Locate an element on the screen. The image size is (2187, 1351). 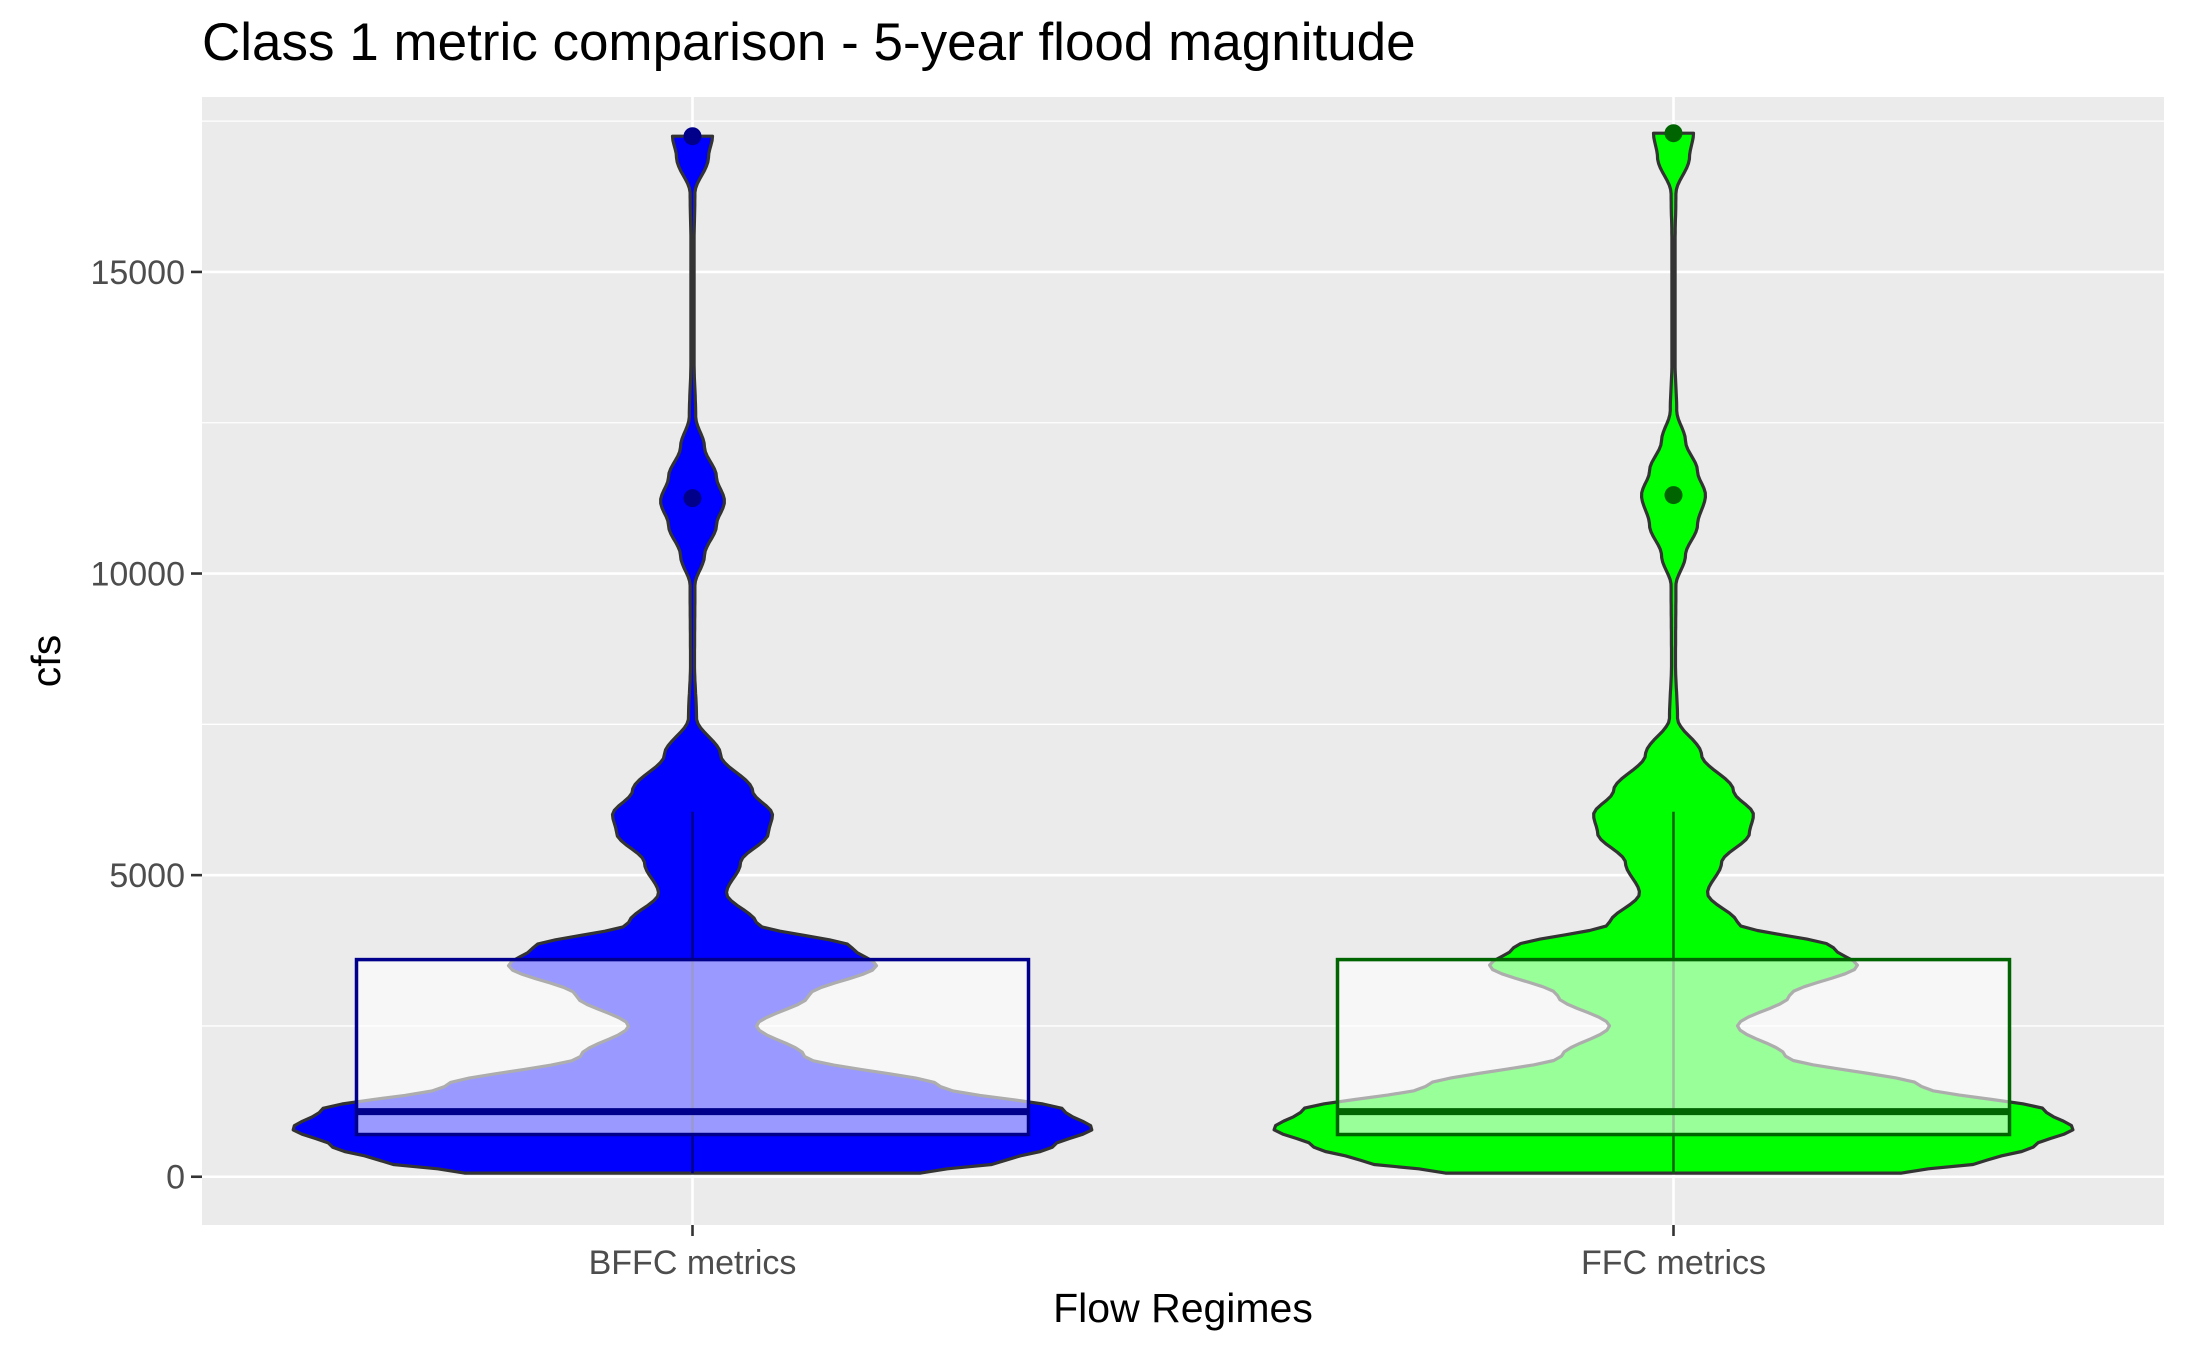
y-tick-label-10000: 10000 is located at coordinates (137, 575).